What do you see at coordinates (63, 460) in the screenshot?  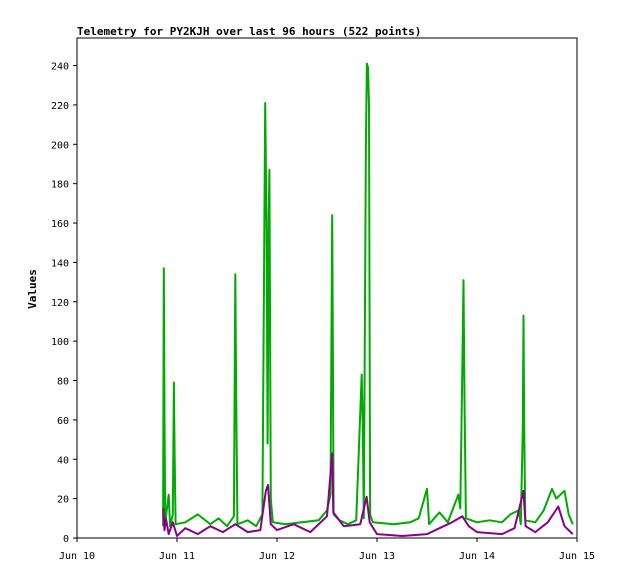 I see `y-tick-label: 40` at bounding box center [63, 460].